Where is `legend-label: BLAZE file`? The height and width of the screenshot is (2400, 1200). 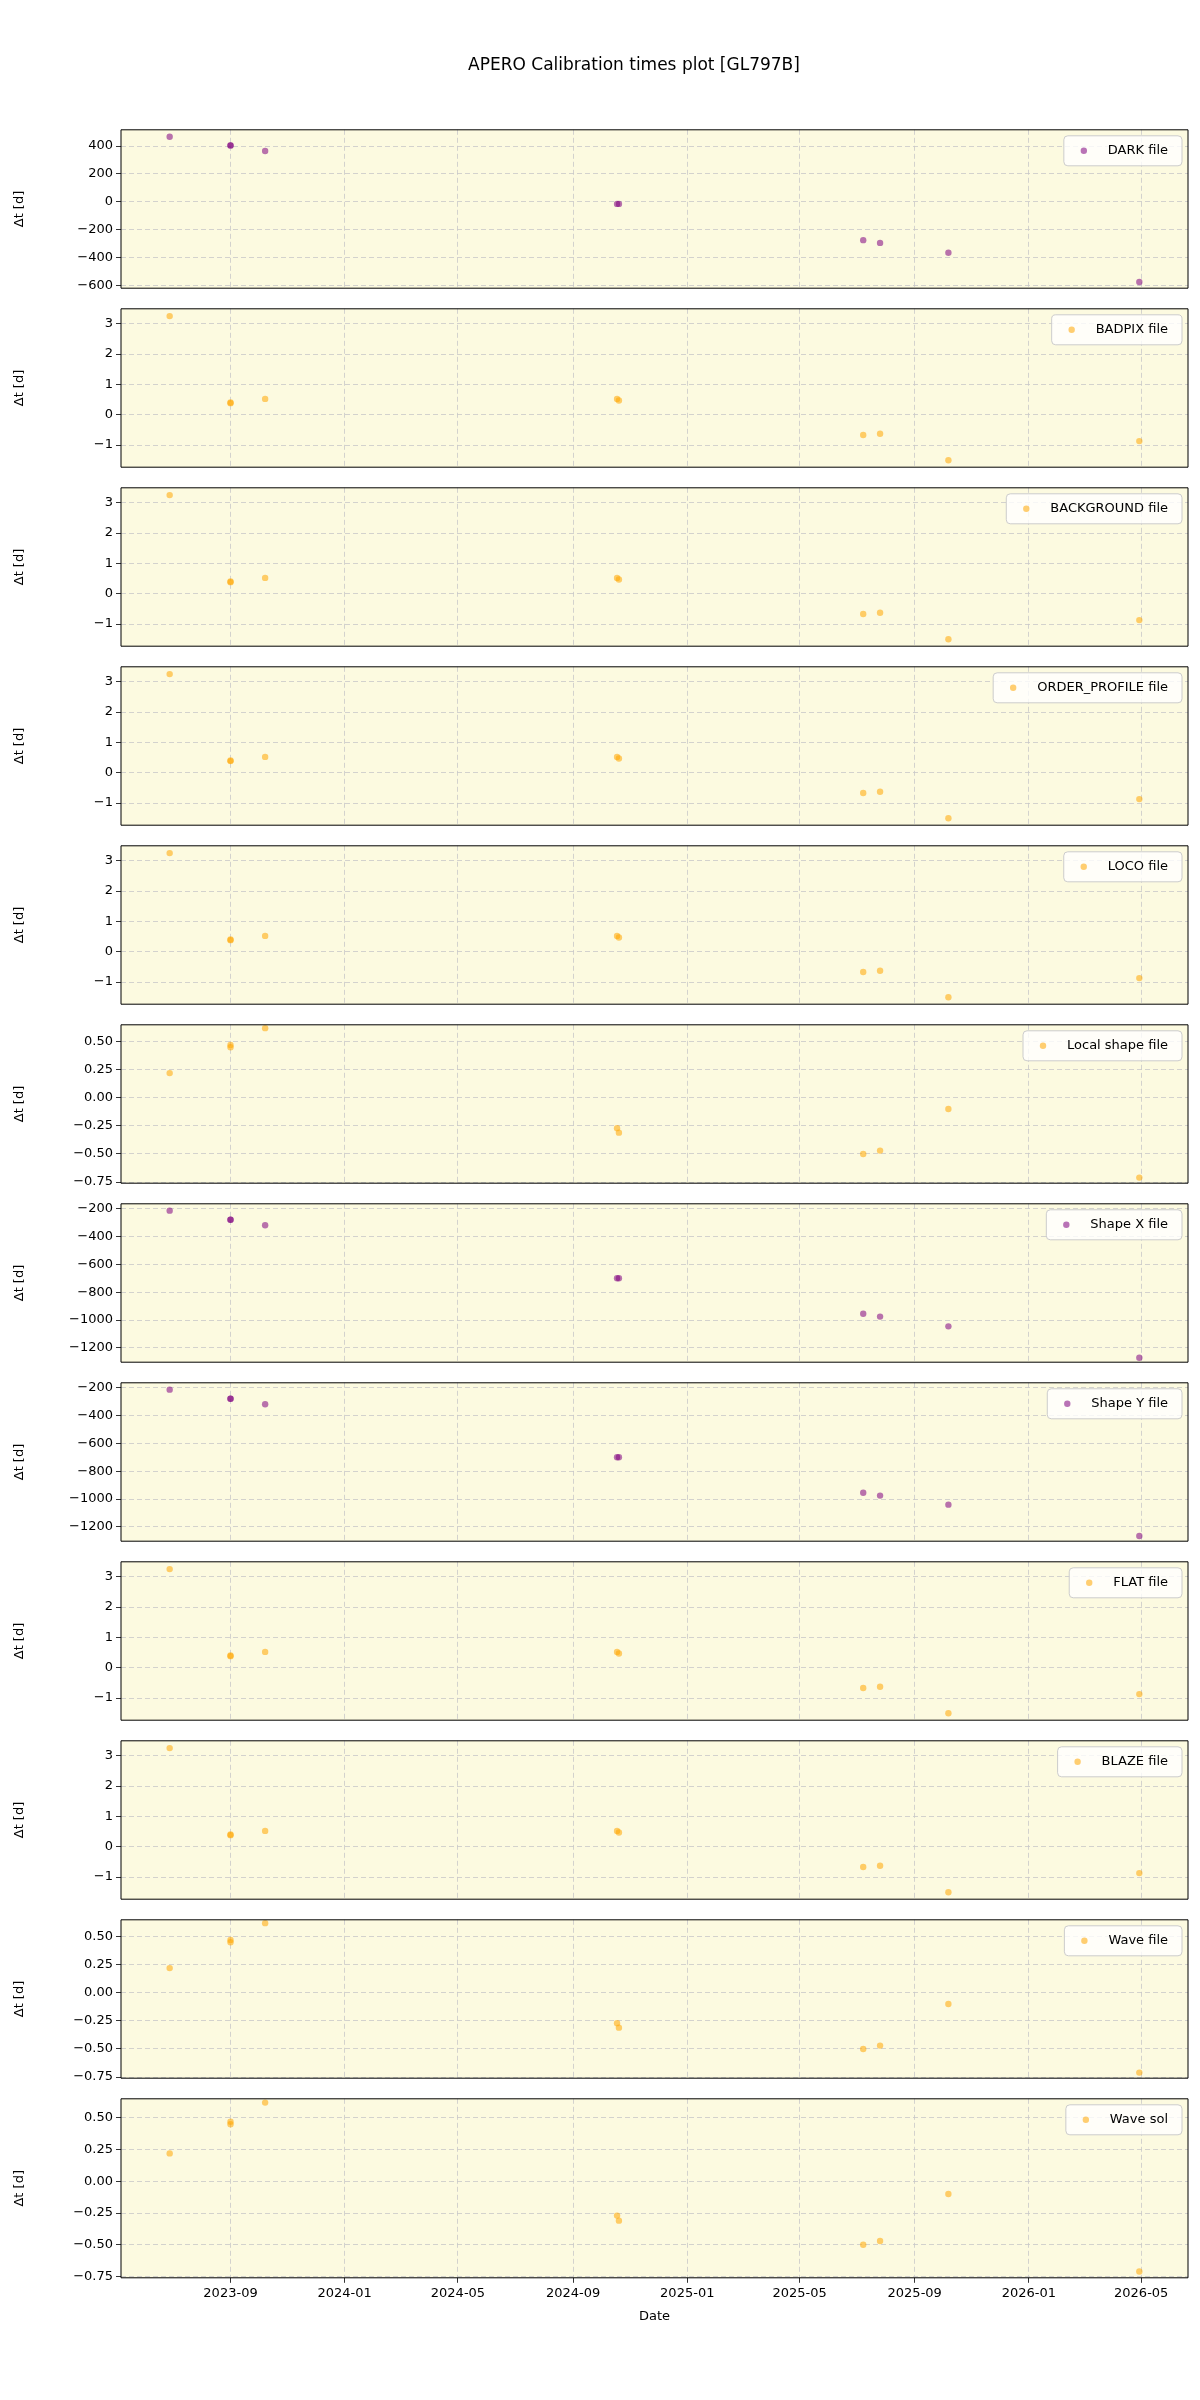
legend-label: BLAZE file is located at coordinates (1134, 1761).